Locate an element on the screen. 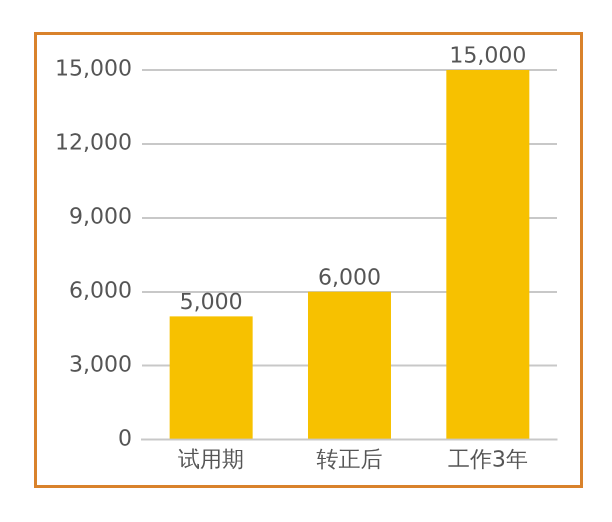 The image size is (612, 522). x-tick-label: 工作3年 is located at coordinates (488, 460).